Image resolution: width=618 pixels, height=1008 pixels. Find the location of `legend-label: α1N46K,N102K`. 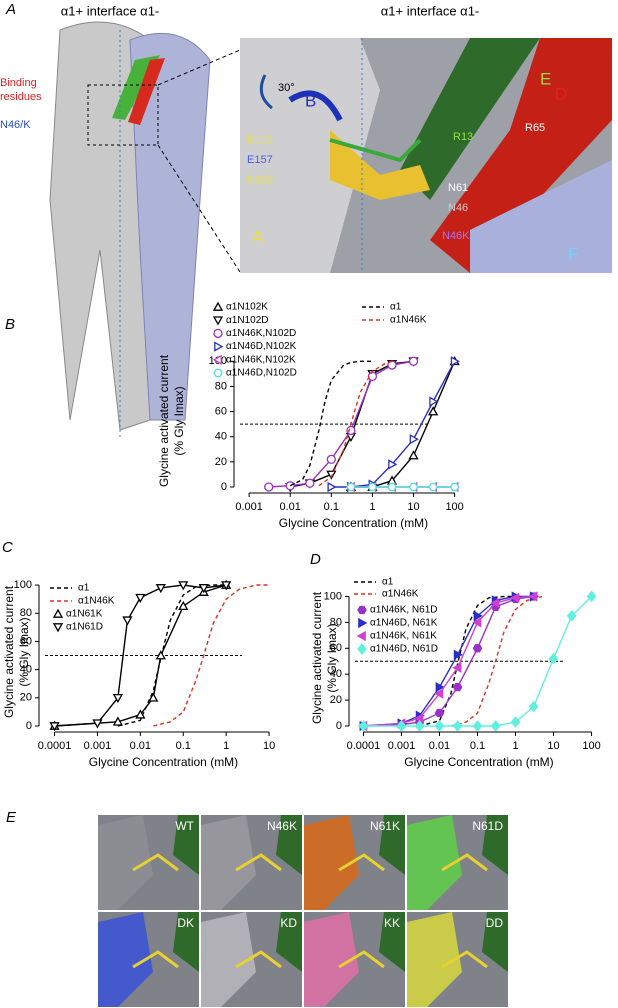

legend-label: α1N46K,N102K is located at coordinates (261, 359).